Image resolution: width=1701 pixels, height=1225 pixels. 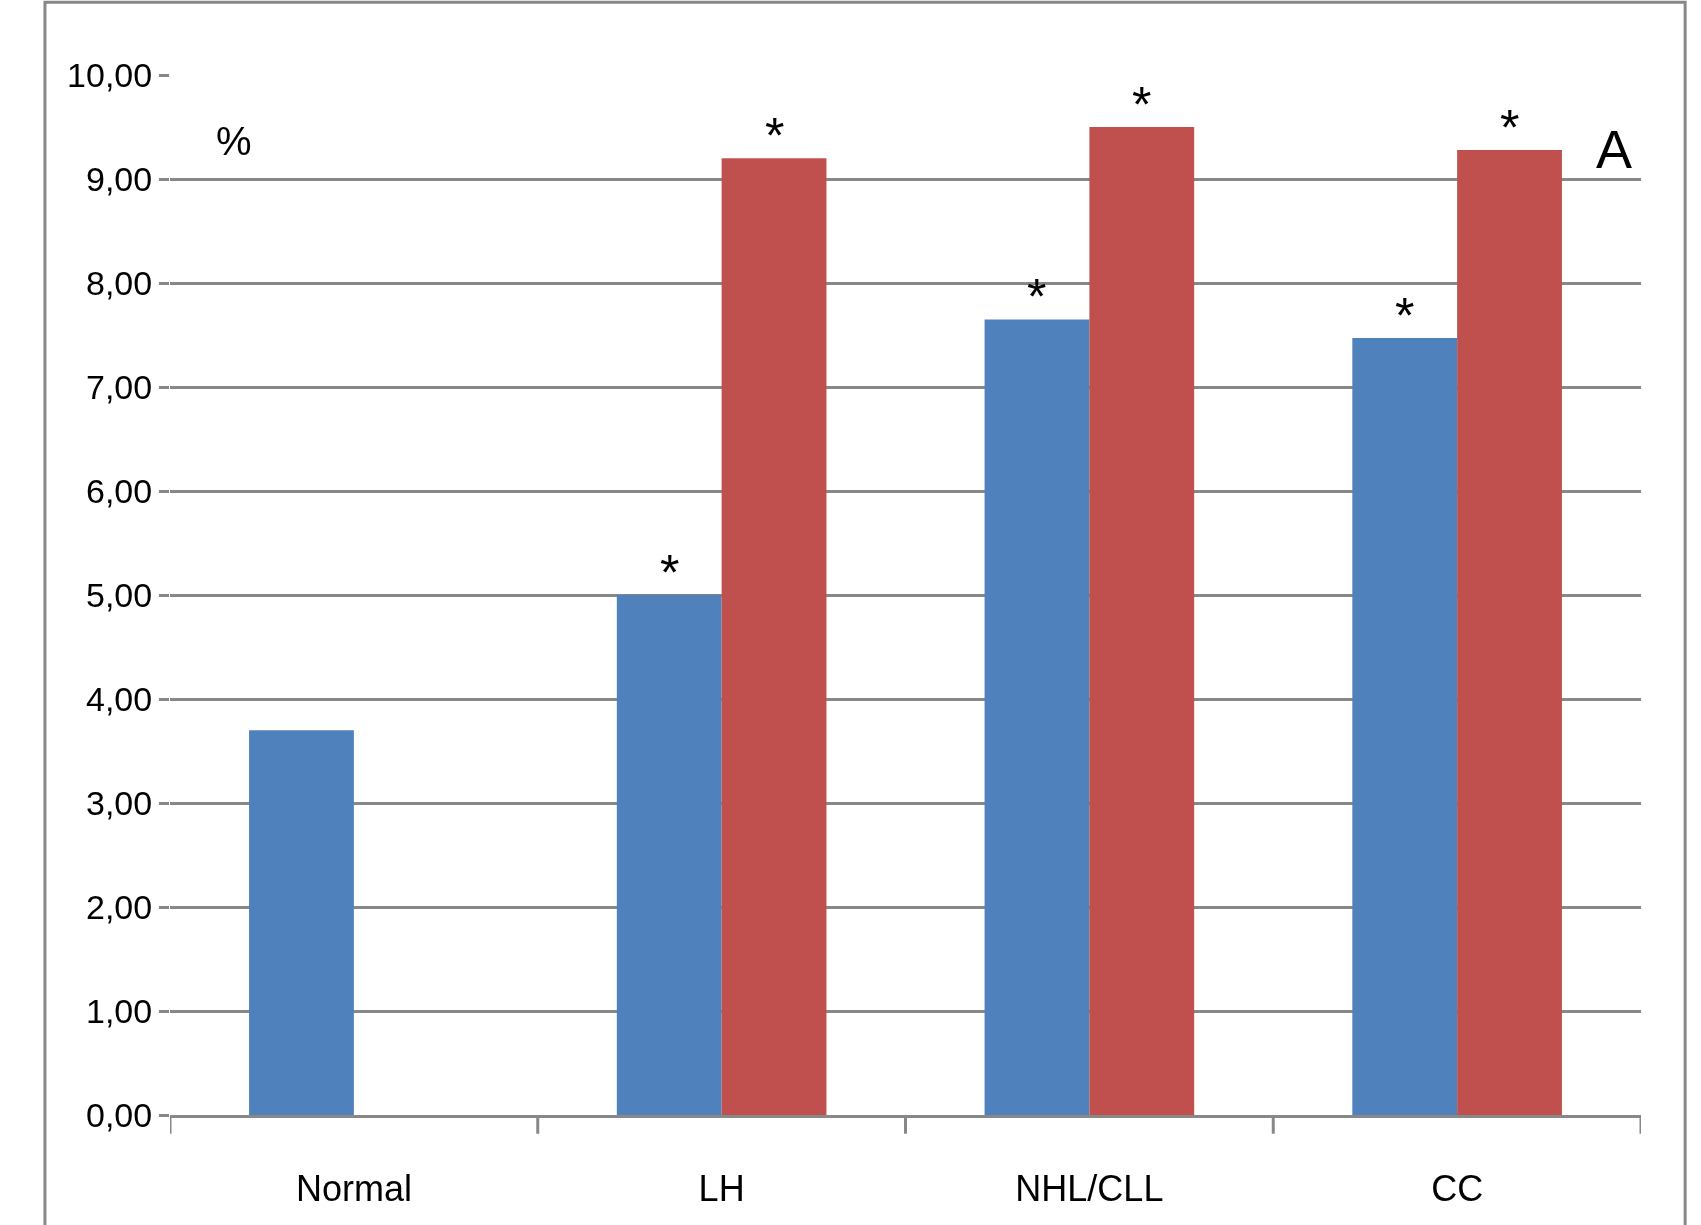 What do you see at coordinates (119, 490) in the screenshot?
I see `y-tick-label: 6,00` at bounding box center [119, 490].